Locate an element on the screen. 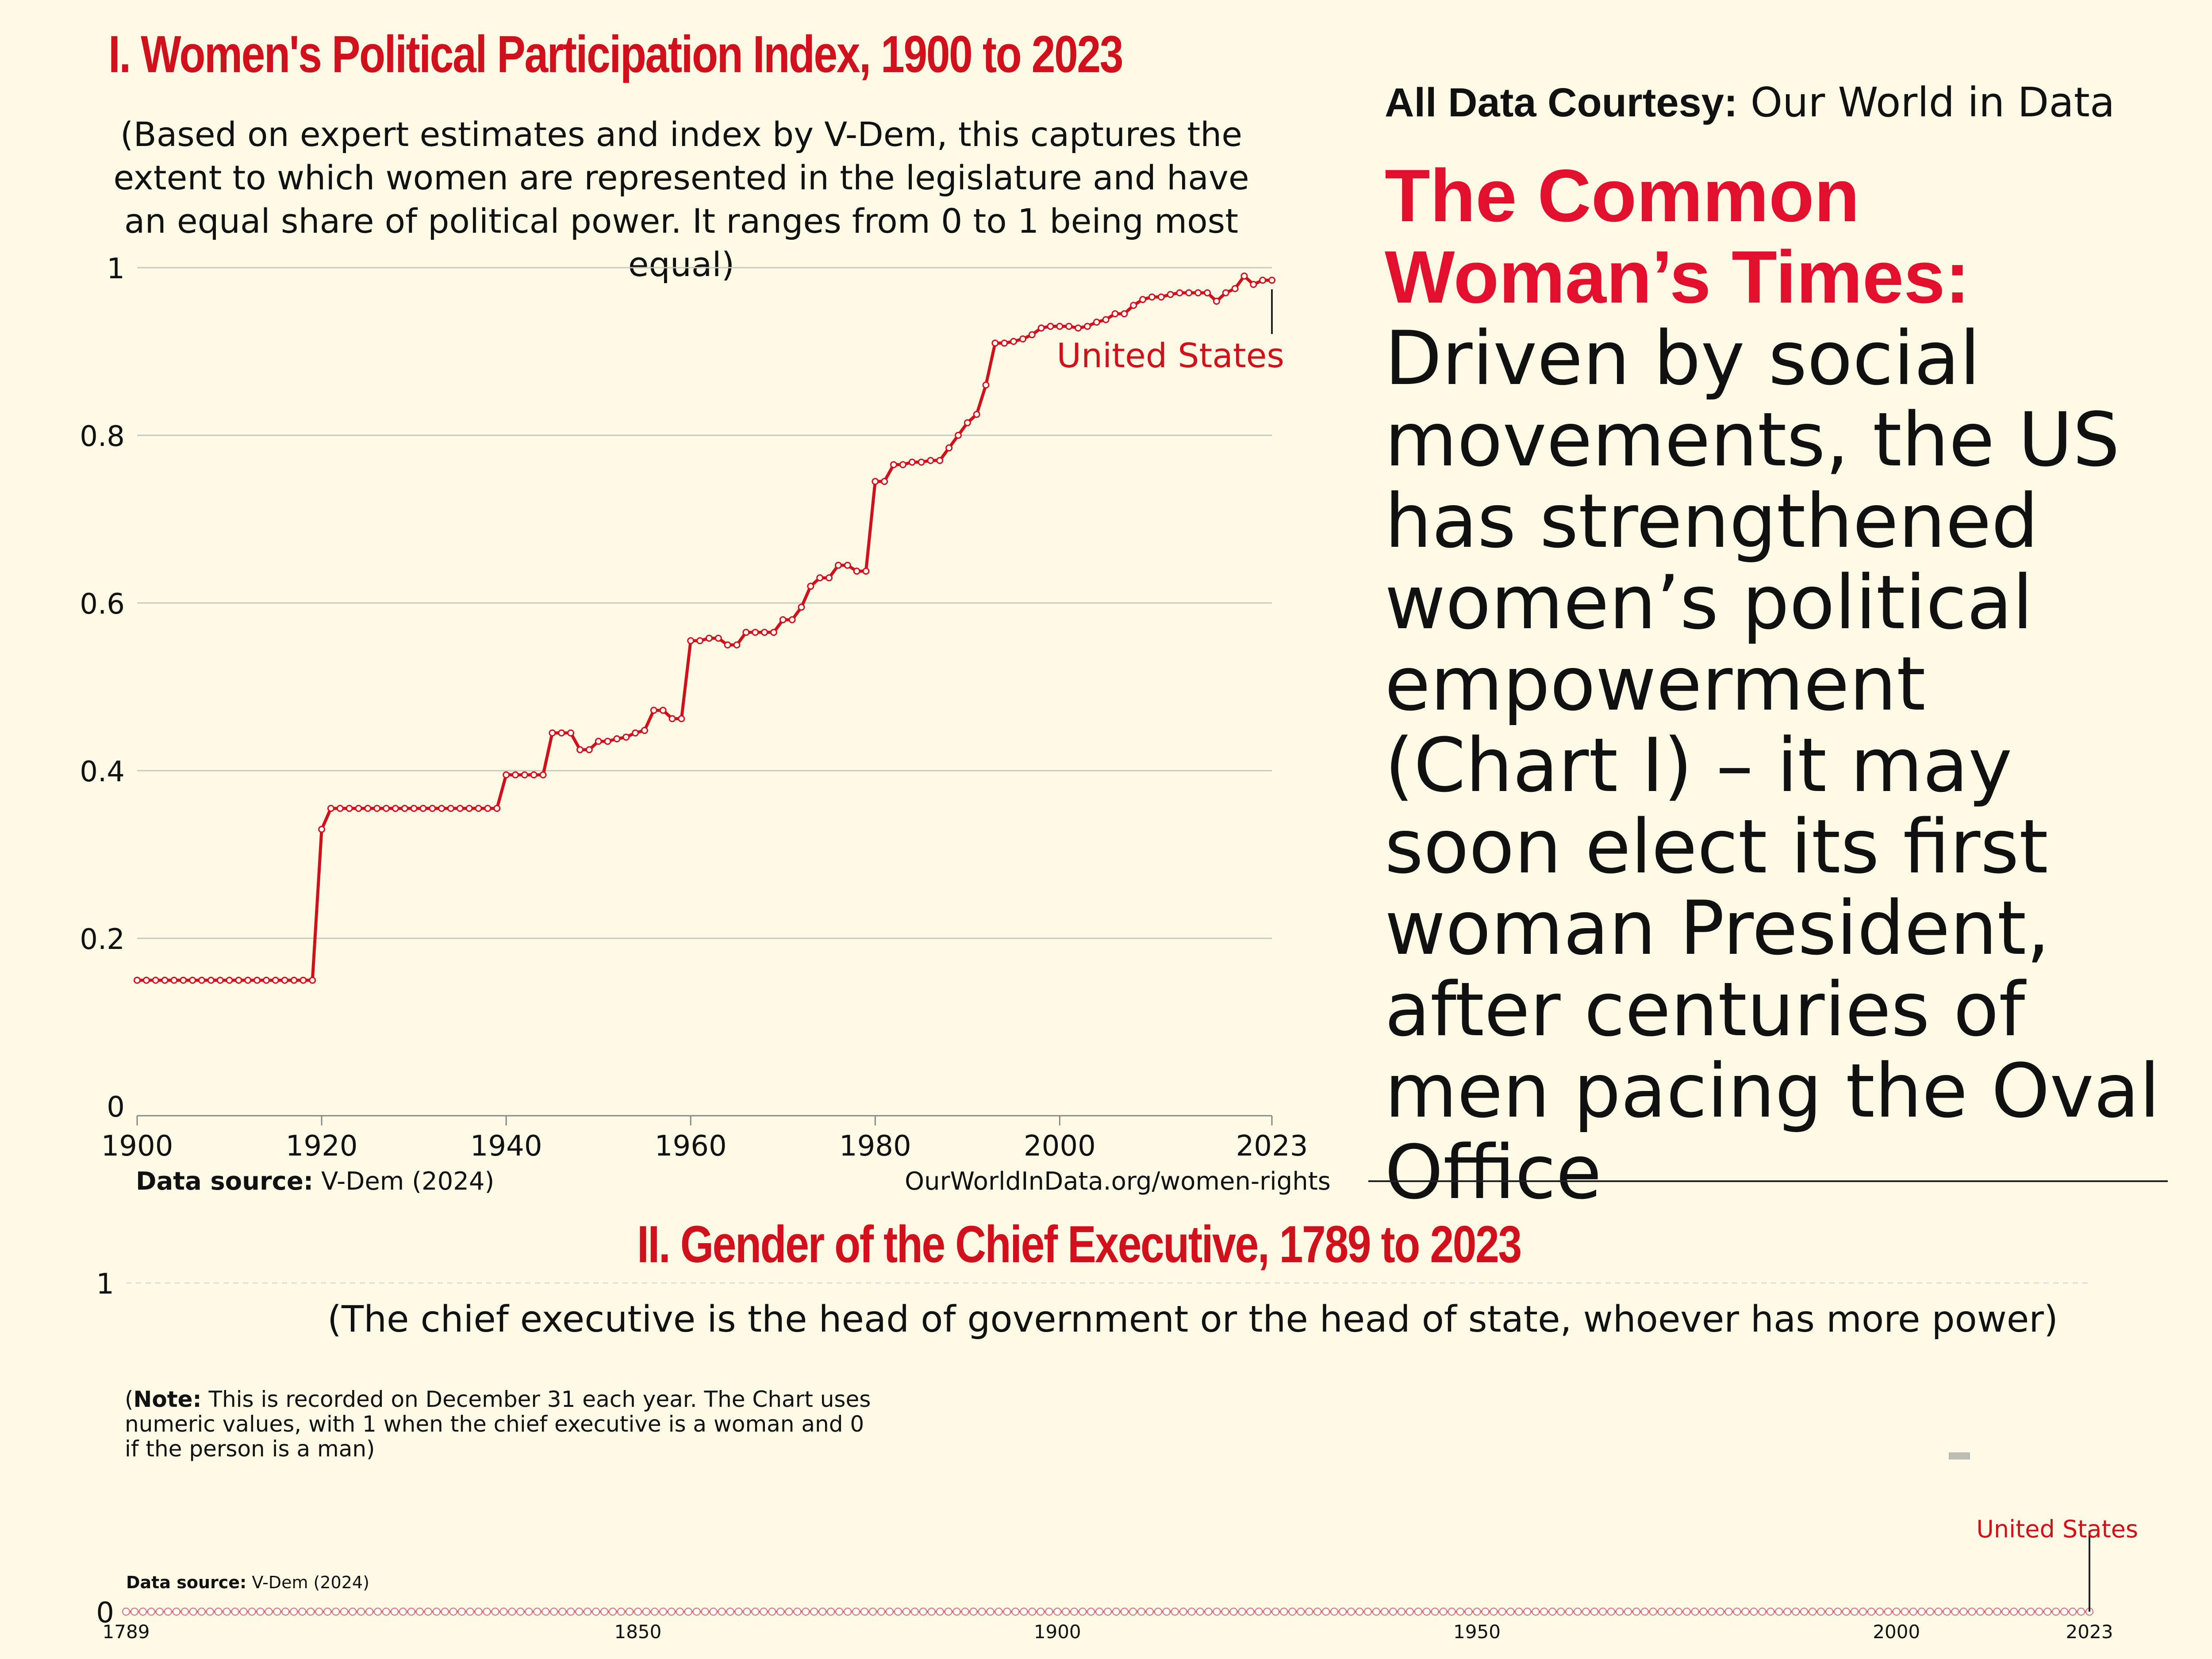 Image resolution: width=2212 pixels, height=1659 pixels. chart1-x-tick-label: 1980 is located at coordinates (875, 1147).